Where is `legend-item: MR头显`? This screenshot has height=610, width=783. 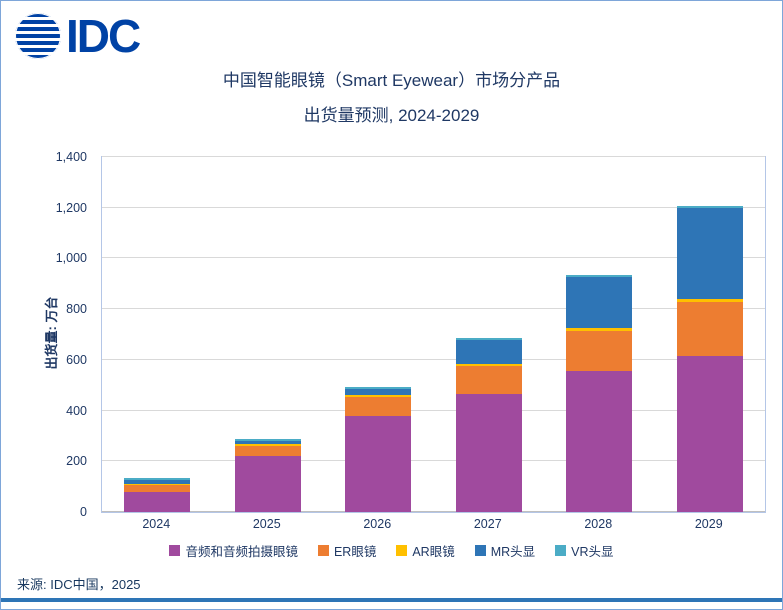 legend-item: MR头显 is located at coordinates (505, 550).